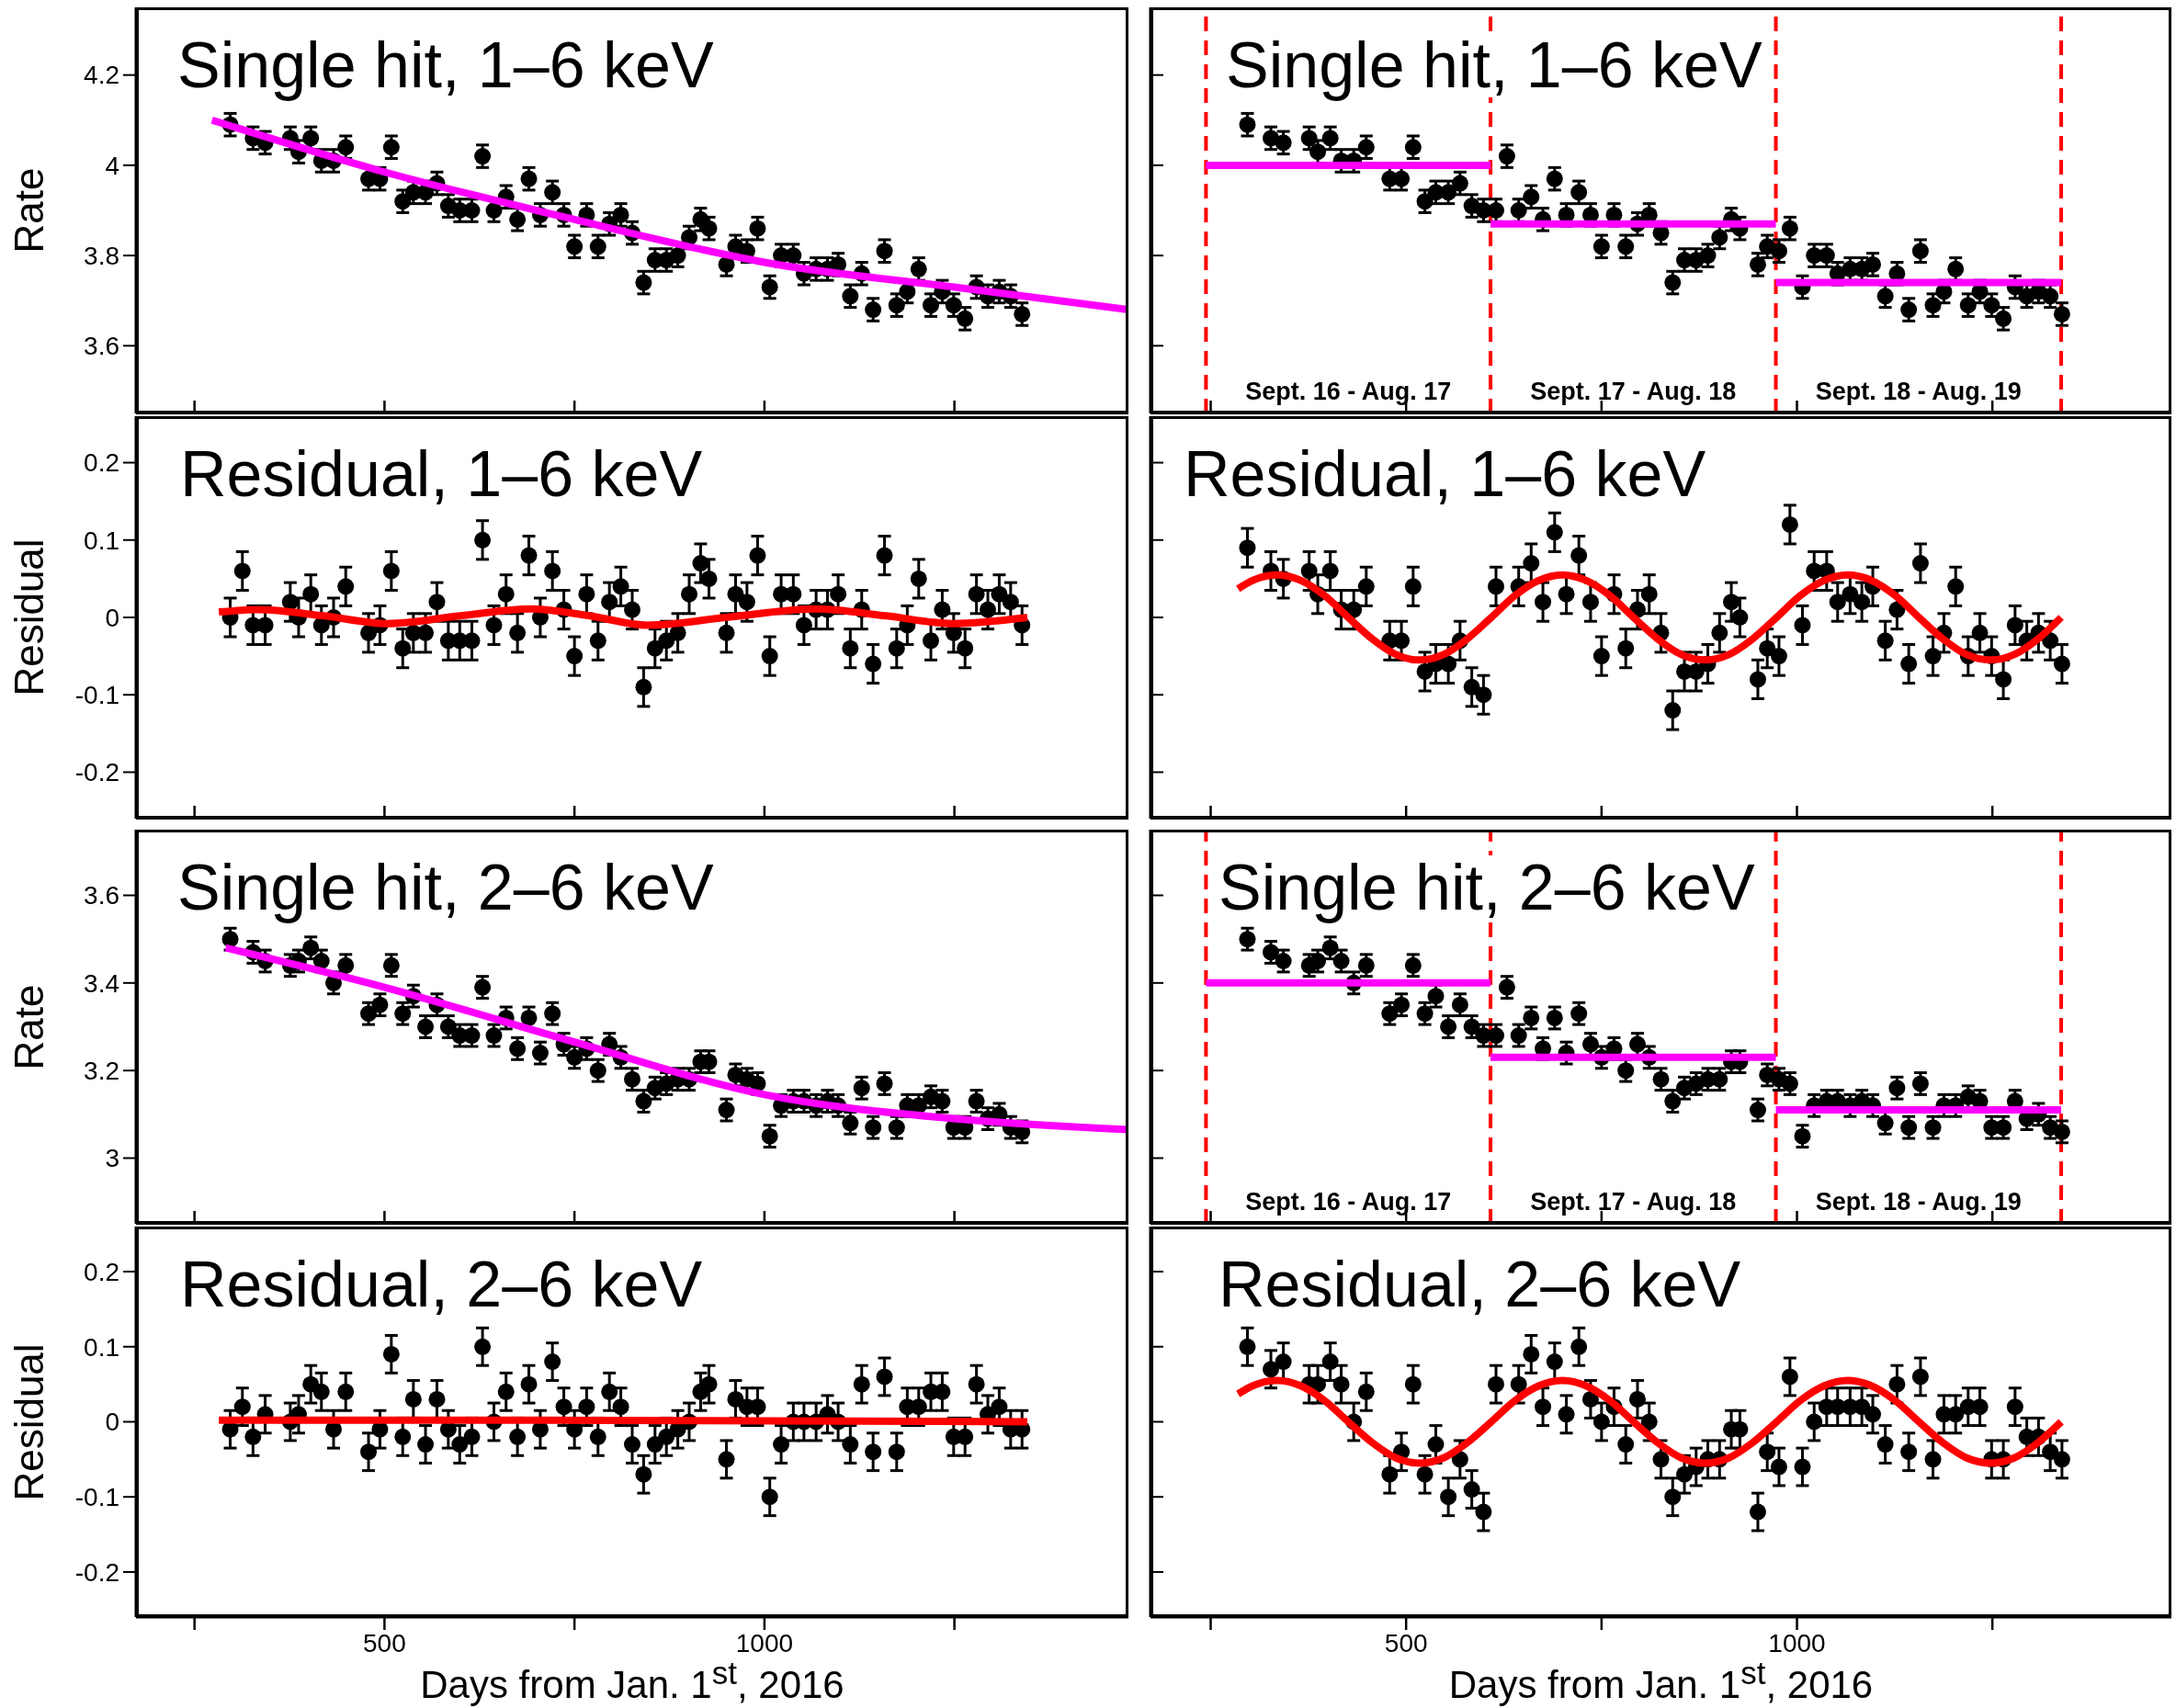 The width and height of the screenshot is (2176, 1708). What do you see at coordinates (112, 165) in the screenshot?
I see `y-tick-label: 4` at bounding box center [112, 165].